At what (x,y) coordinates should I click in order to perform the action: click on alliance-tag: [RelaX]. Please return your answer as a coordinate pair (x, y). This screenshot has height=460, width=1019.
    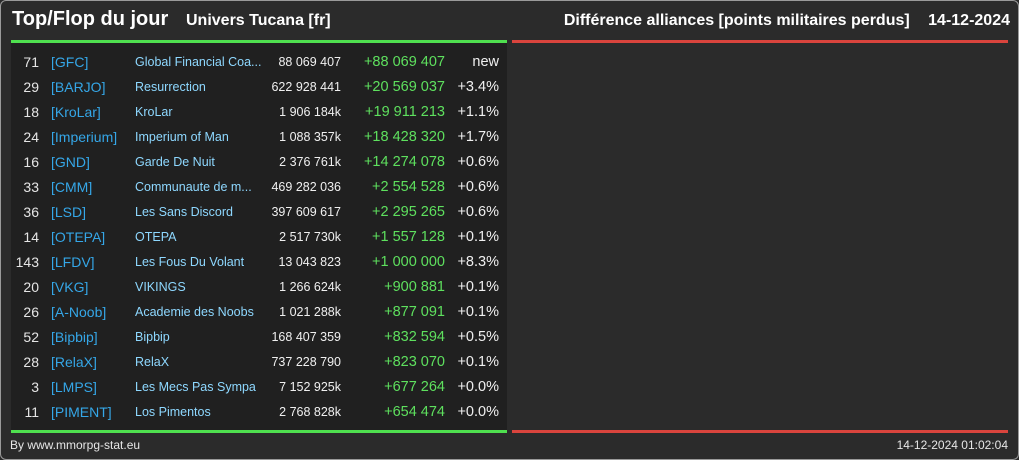
    Looking at the image, I should click on (74, 362).